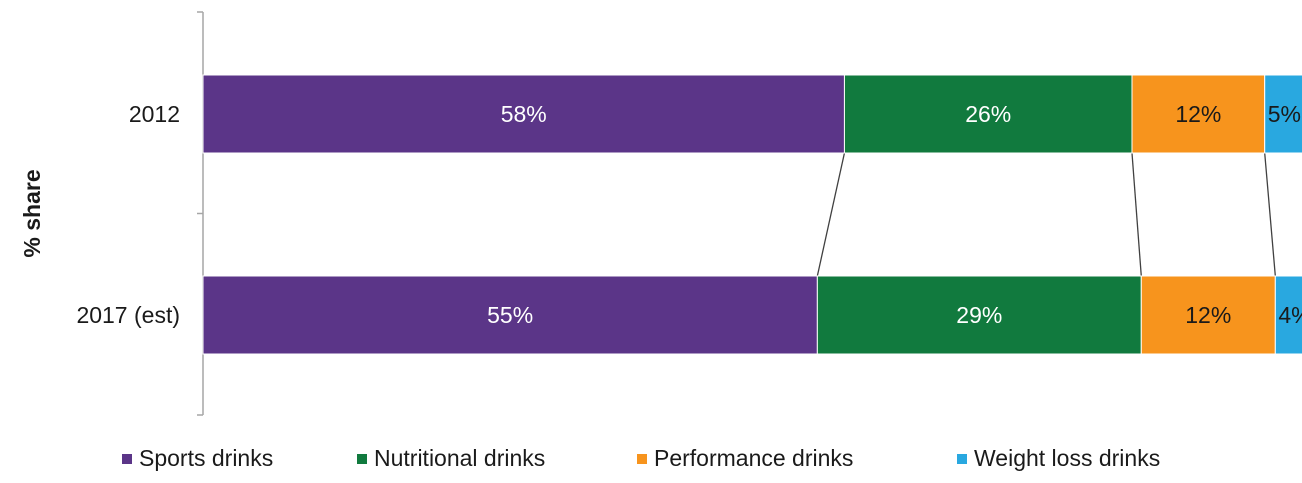 This screenshot has width=1302, height=483. I want to click on data-label-sports-drinks-2012: 58%, so click(524, 114).